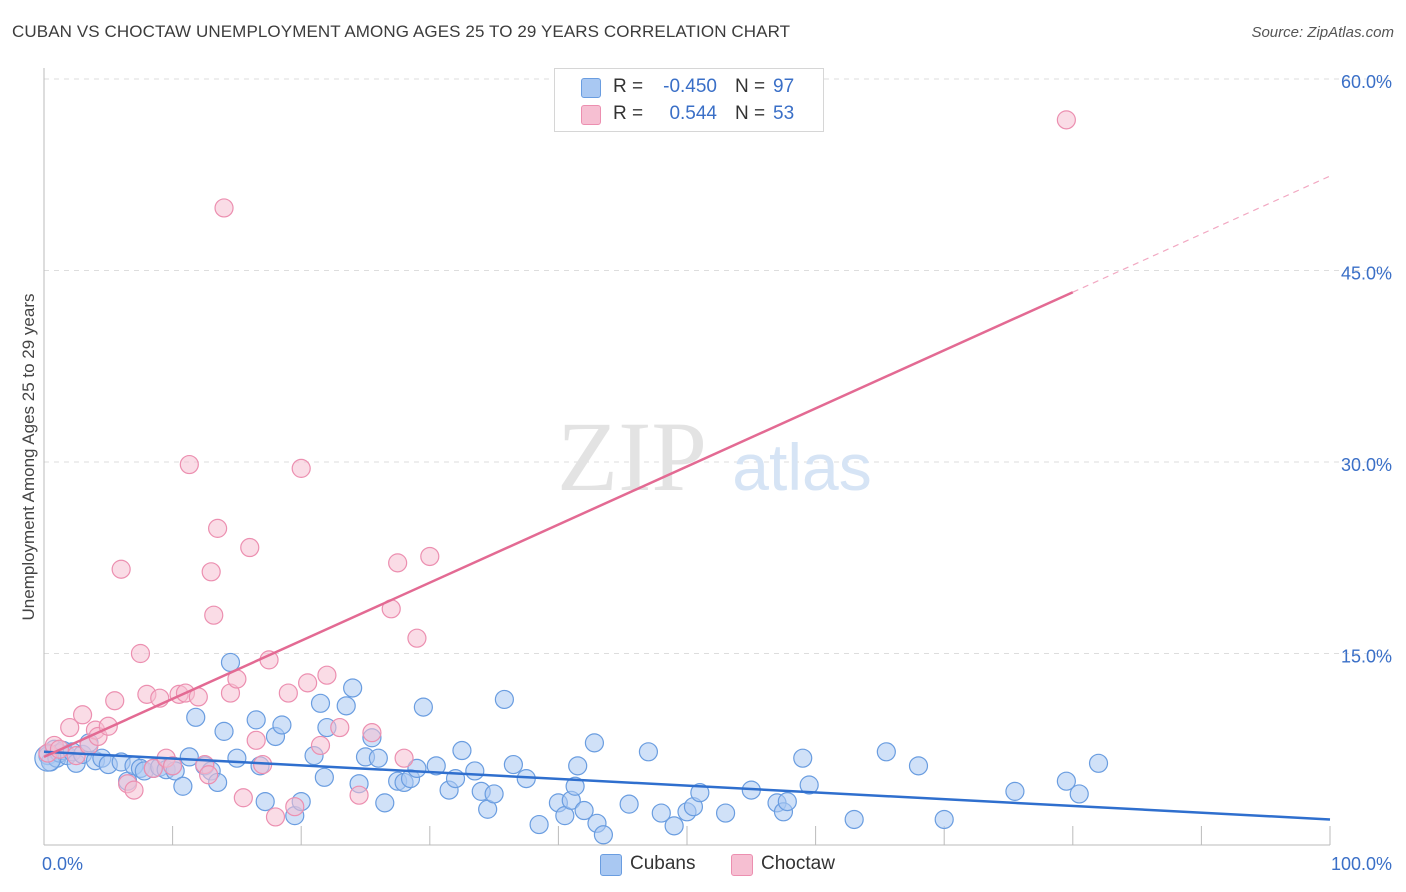 The image size is (1406, 892). I want to click on choctaw-swatch, so click(591, 115).